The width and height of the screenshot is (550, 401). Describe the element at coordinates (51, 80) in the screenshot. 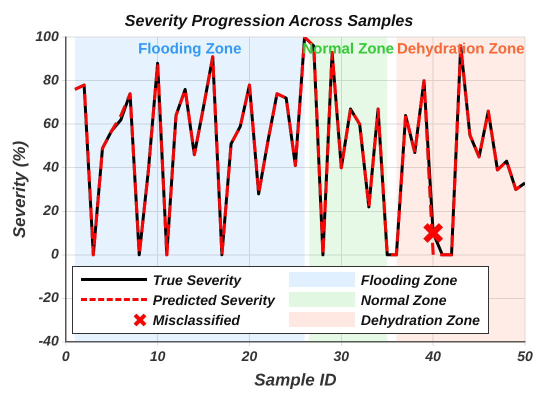

I see `y-tick-label: 80` at that location.